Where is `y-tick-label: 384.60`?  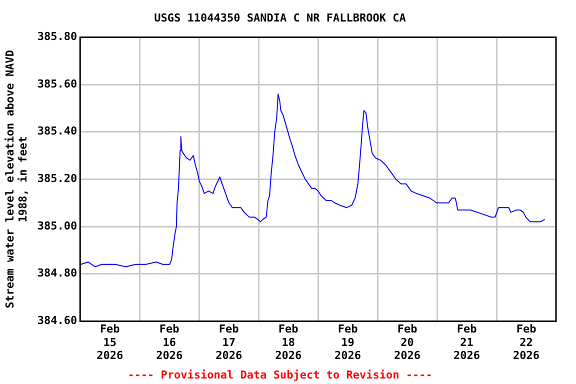
y-tick-label: 384.60 is located at coordinates (57, 321).